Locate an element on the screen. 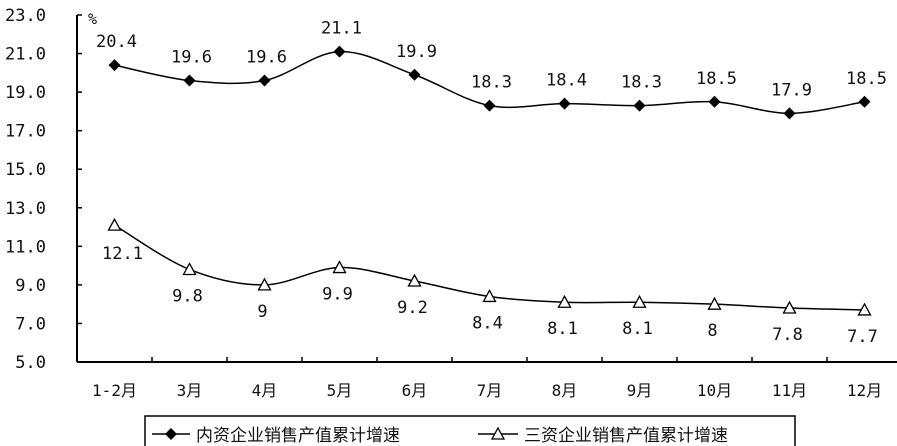 The image size is (897, 446). data-label: 20.4 is located at coordinates (116, 42).